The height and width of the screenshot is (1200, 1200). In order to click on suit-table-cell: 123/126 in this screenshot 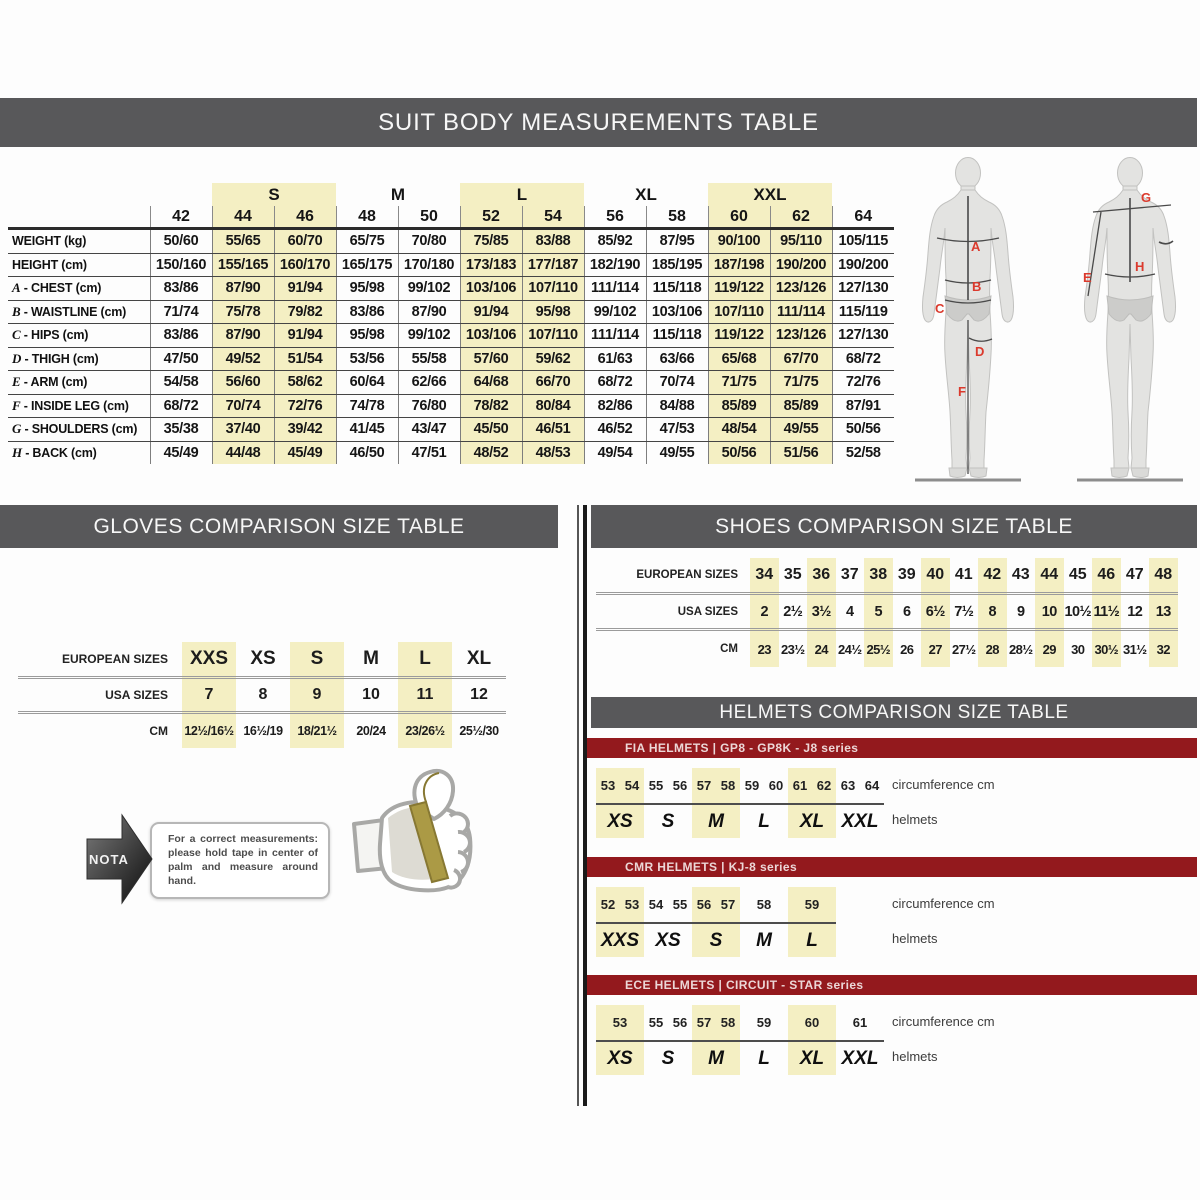, I will do `click(800, 288)`.